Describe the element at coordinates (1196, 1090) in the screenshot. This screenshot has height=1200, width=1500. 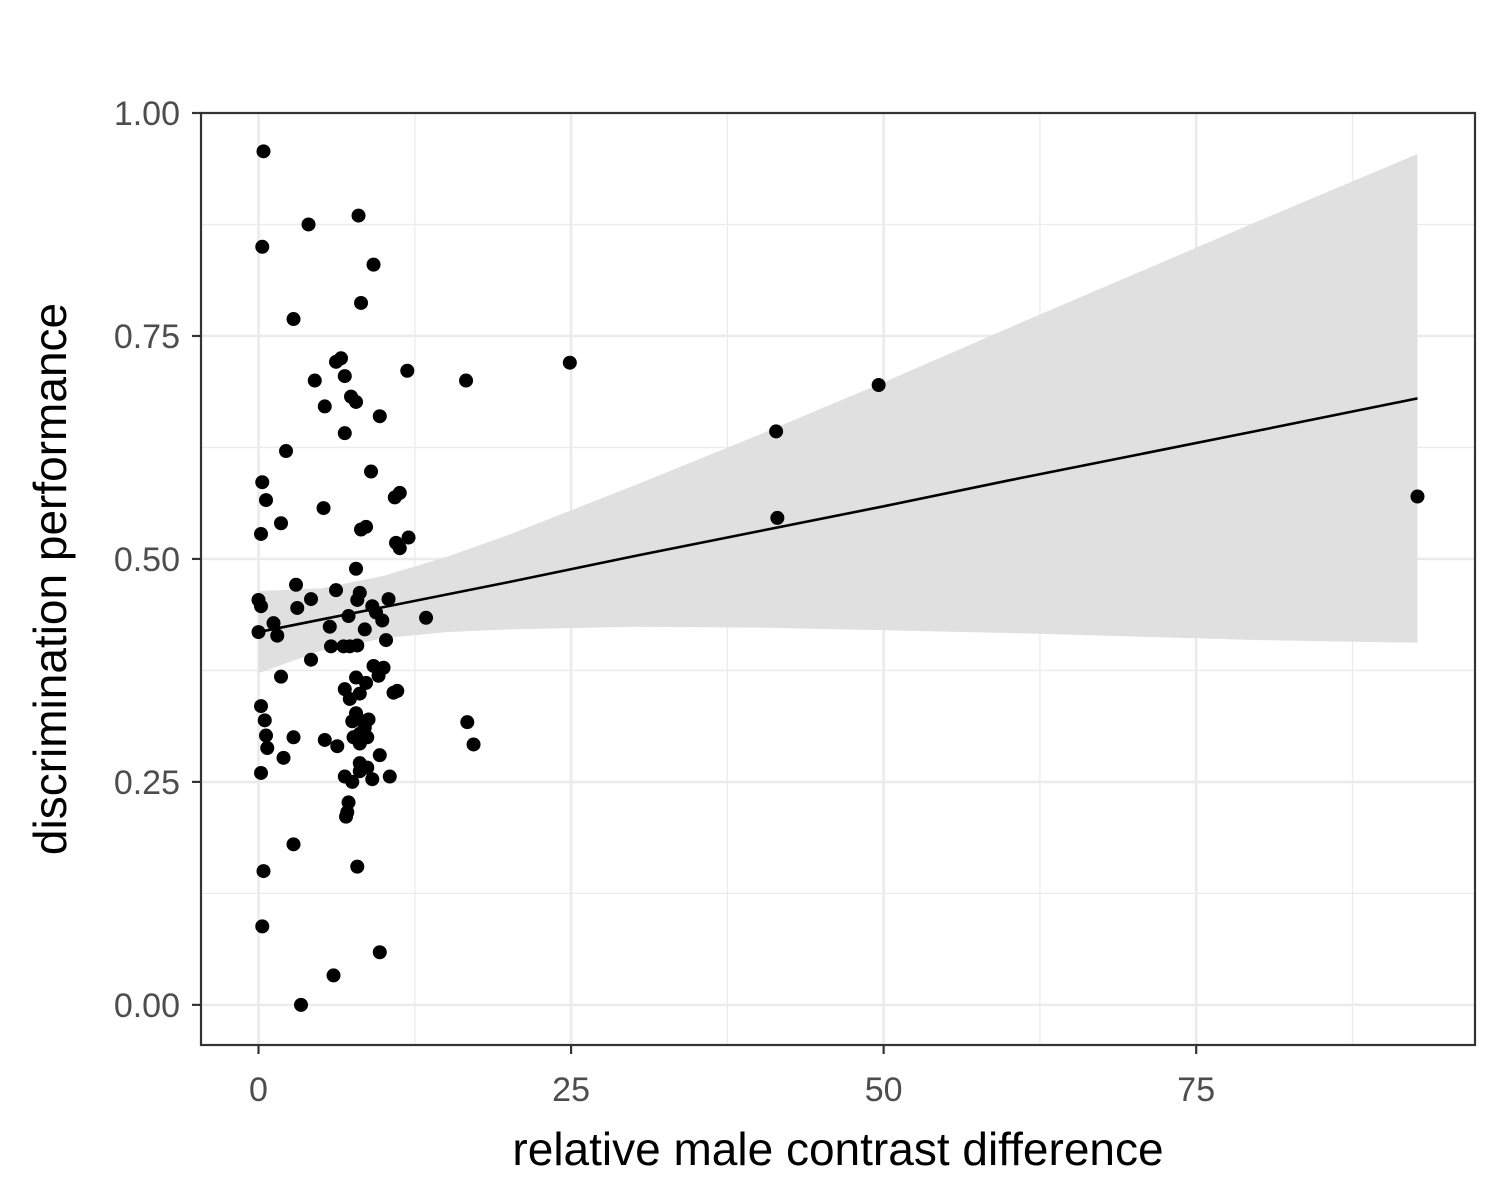
I see `x-tick-label: 75` at that location.